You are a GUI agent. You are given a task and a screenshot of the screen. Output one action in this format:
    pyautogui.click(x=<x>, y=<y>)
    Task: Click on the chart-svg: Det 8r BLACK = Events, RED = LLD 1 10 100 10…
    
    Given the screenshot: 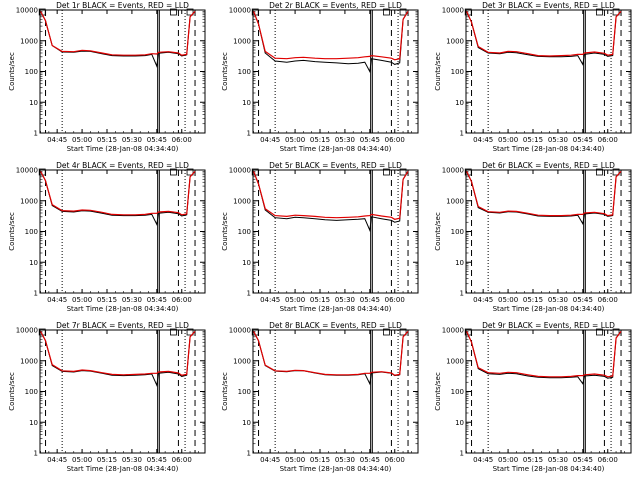 What is the action you would take?
    pyautogui.click(x=320, y=397)
    